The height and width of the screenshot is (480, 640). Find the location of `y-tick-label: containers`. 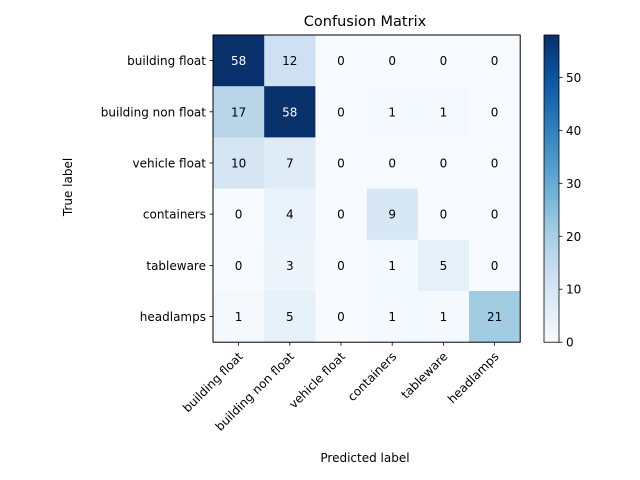

y-tick-label: containers is located at coordinates (174, 215).